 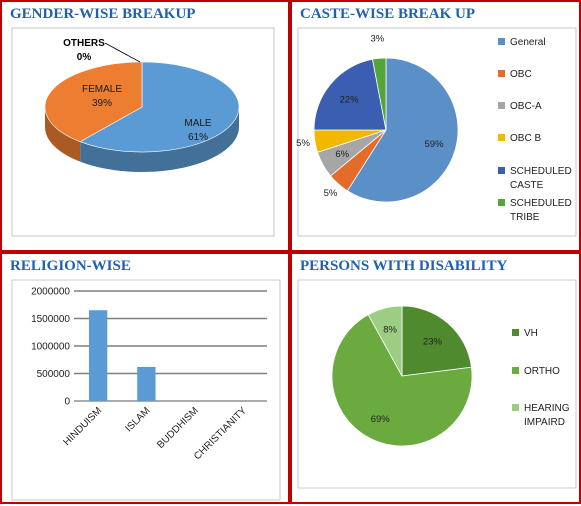 I want to click on caste-legend-swatch-scheduled-caste, so click(x=501, y=170).